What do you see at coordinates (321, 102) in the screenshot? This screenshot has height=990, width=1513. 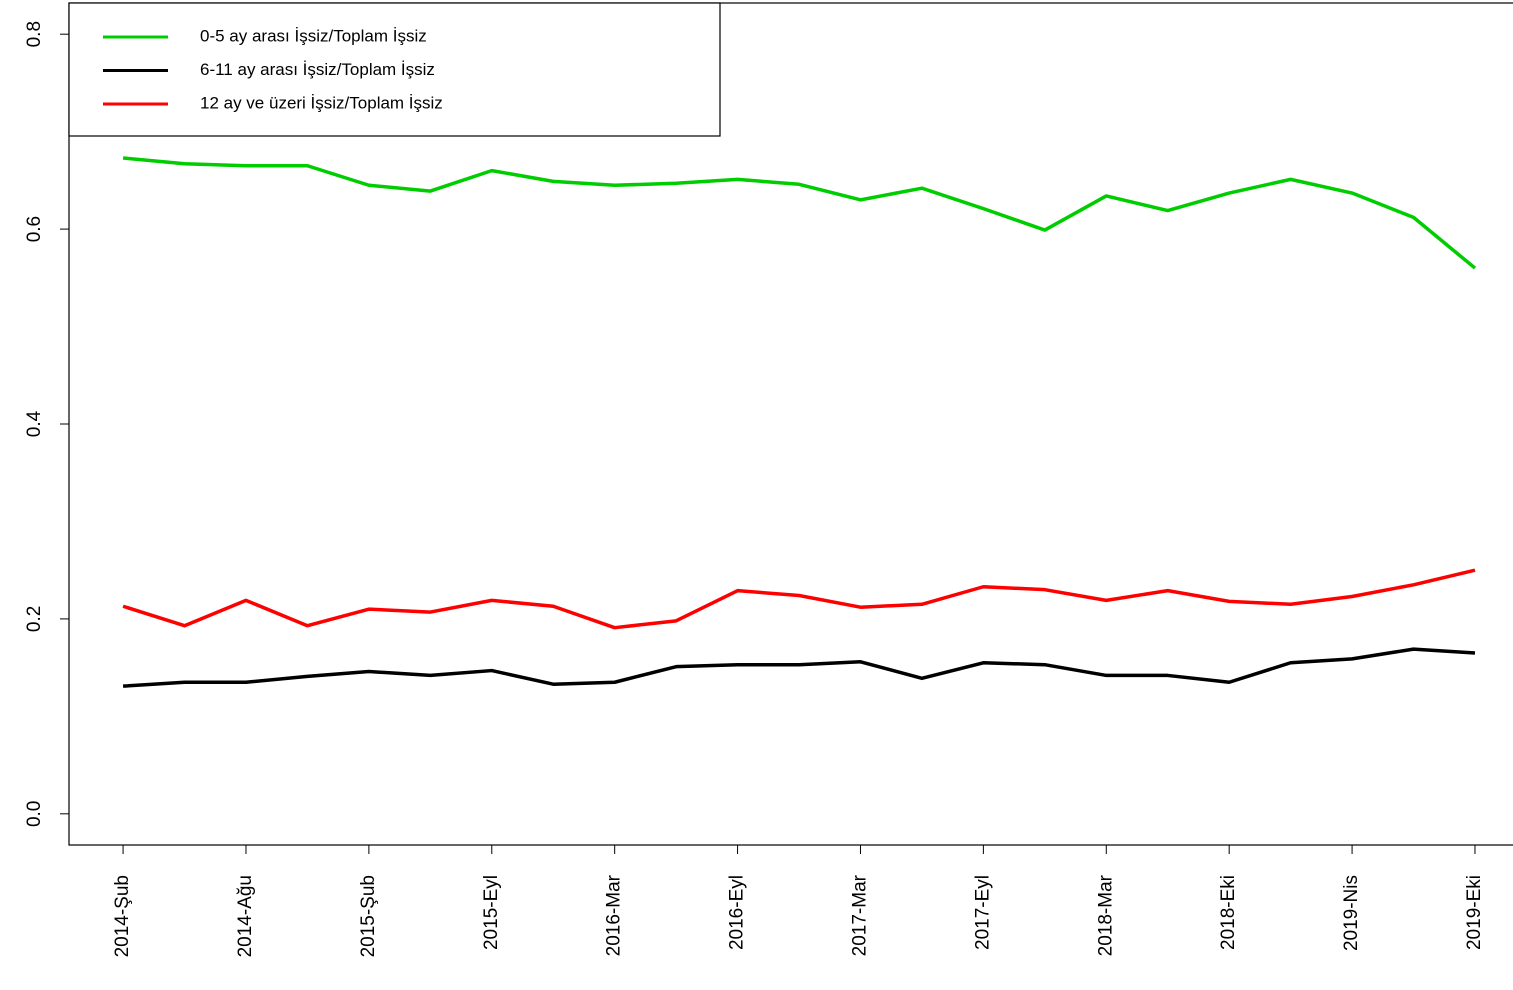 I see `legend-label: 12 ay ve üzeri İşsiz/Toplam İşsiz` at bounding box center [321, 102].